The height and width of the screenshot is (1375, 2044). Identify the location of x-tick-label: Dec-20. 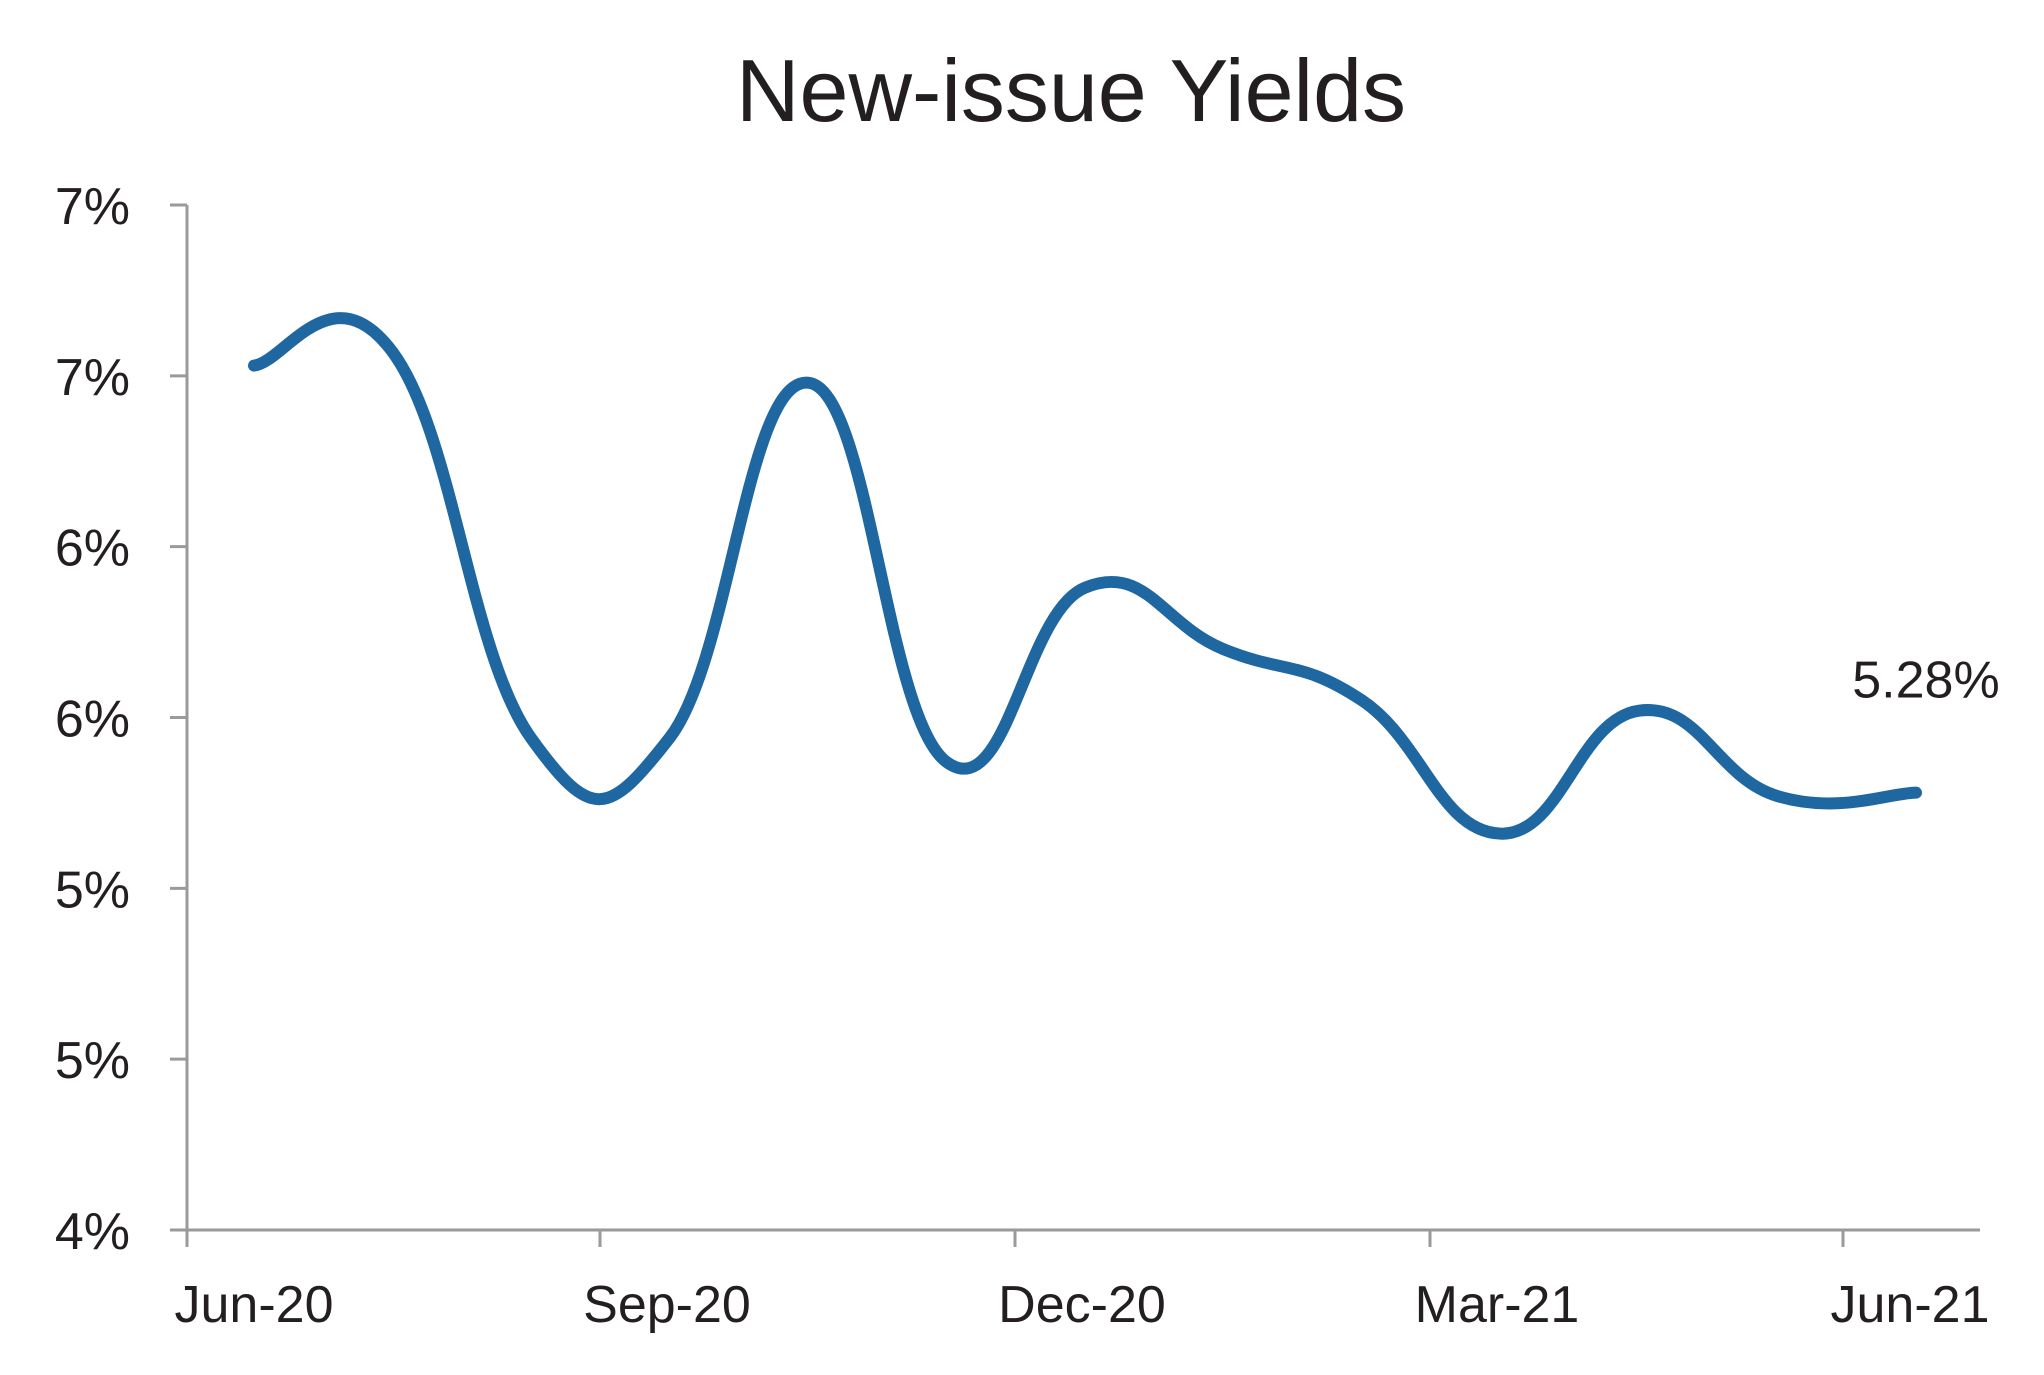
(1082, 1305).